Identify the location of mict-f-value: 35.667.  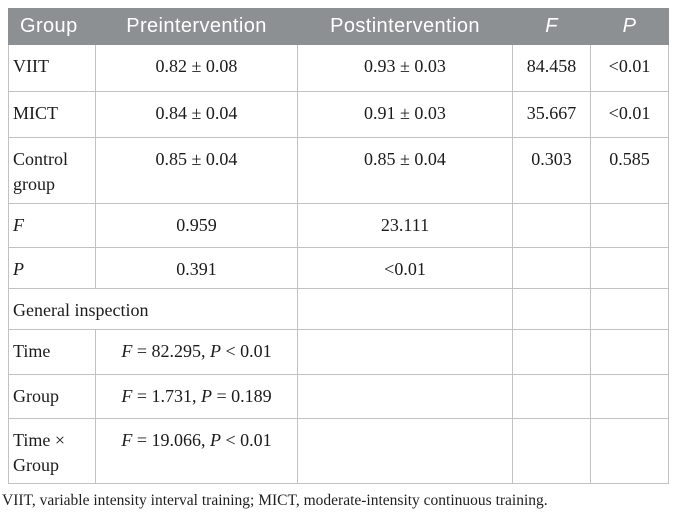
(551, 114).